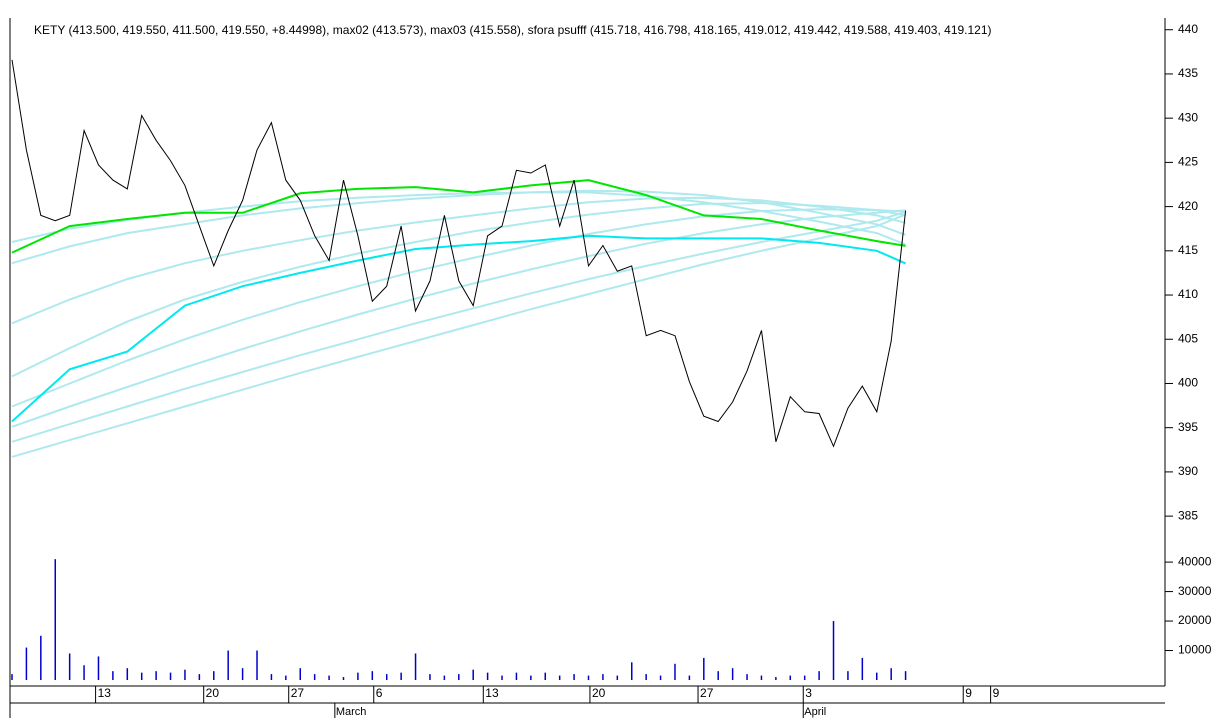 The image size is (1215, 718). I want to click on x-tick-label: 6, so click(379, 693).